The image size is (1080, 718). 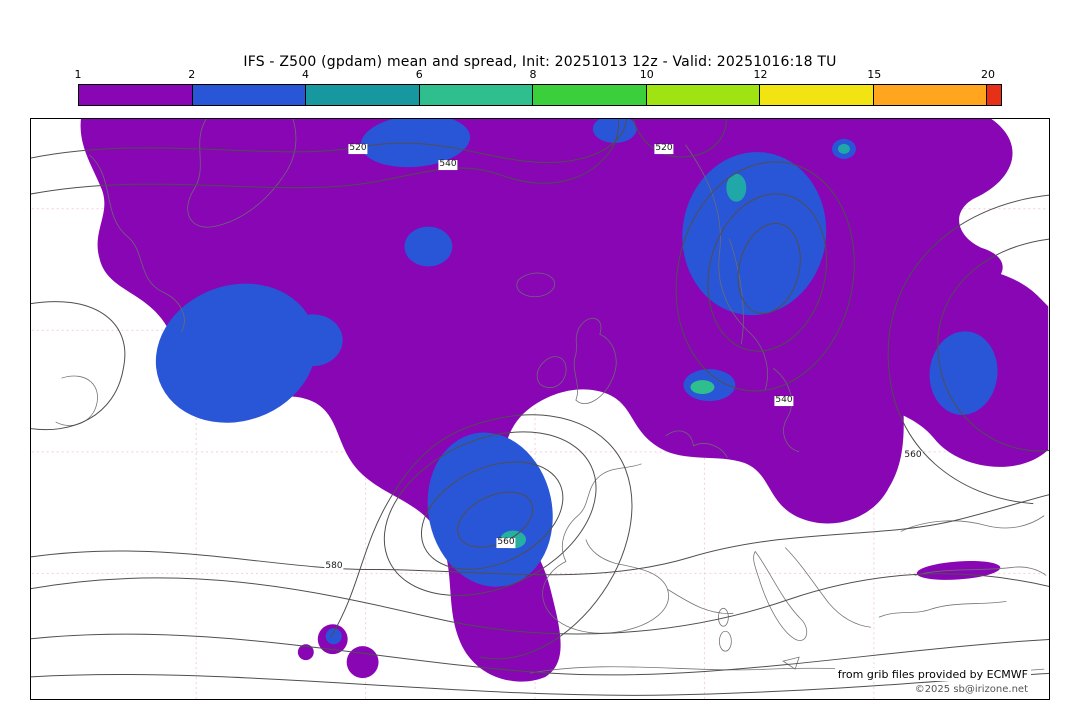 I want to click on colorbar-tick-label: 1, so click(x=78, y=74).